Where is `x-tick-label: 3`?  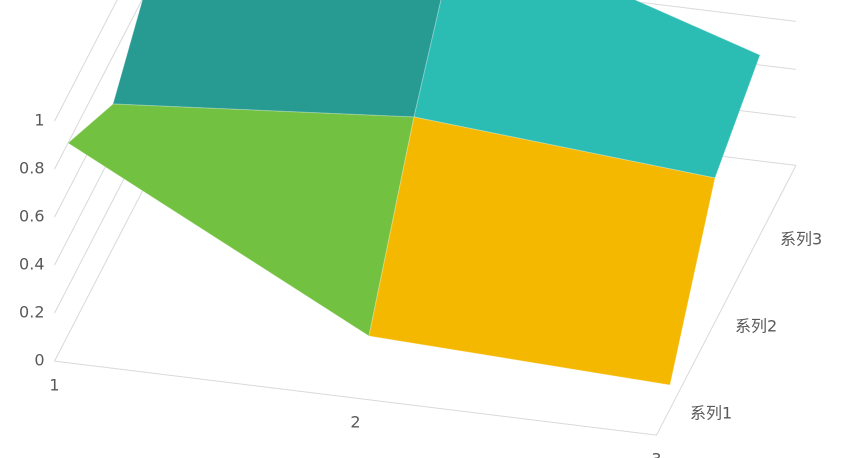
x-tick-label: 3 is located at coordinates (656, 454).